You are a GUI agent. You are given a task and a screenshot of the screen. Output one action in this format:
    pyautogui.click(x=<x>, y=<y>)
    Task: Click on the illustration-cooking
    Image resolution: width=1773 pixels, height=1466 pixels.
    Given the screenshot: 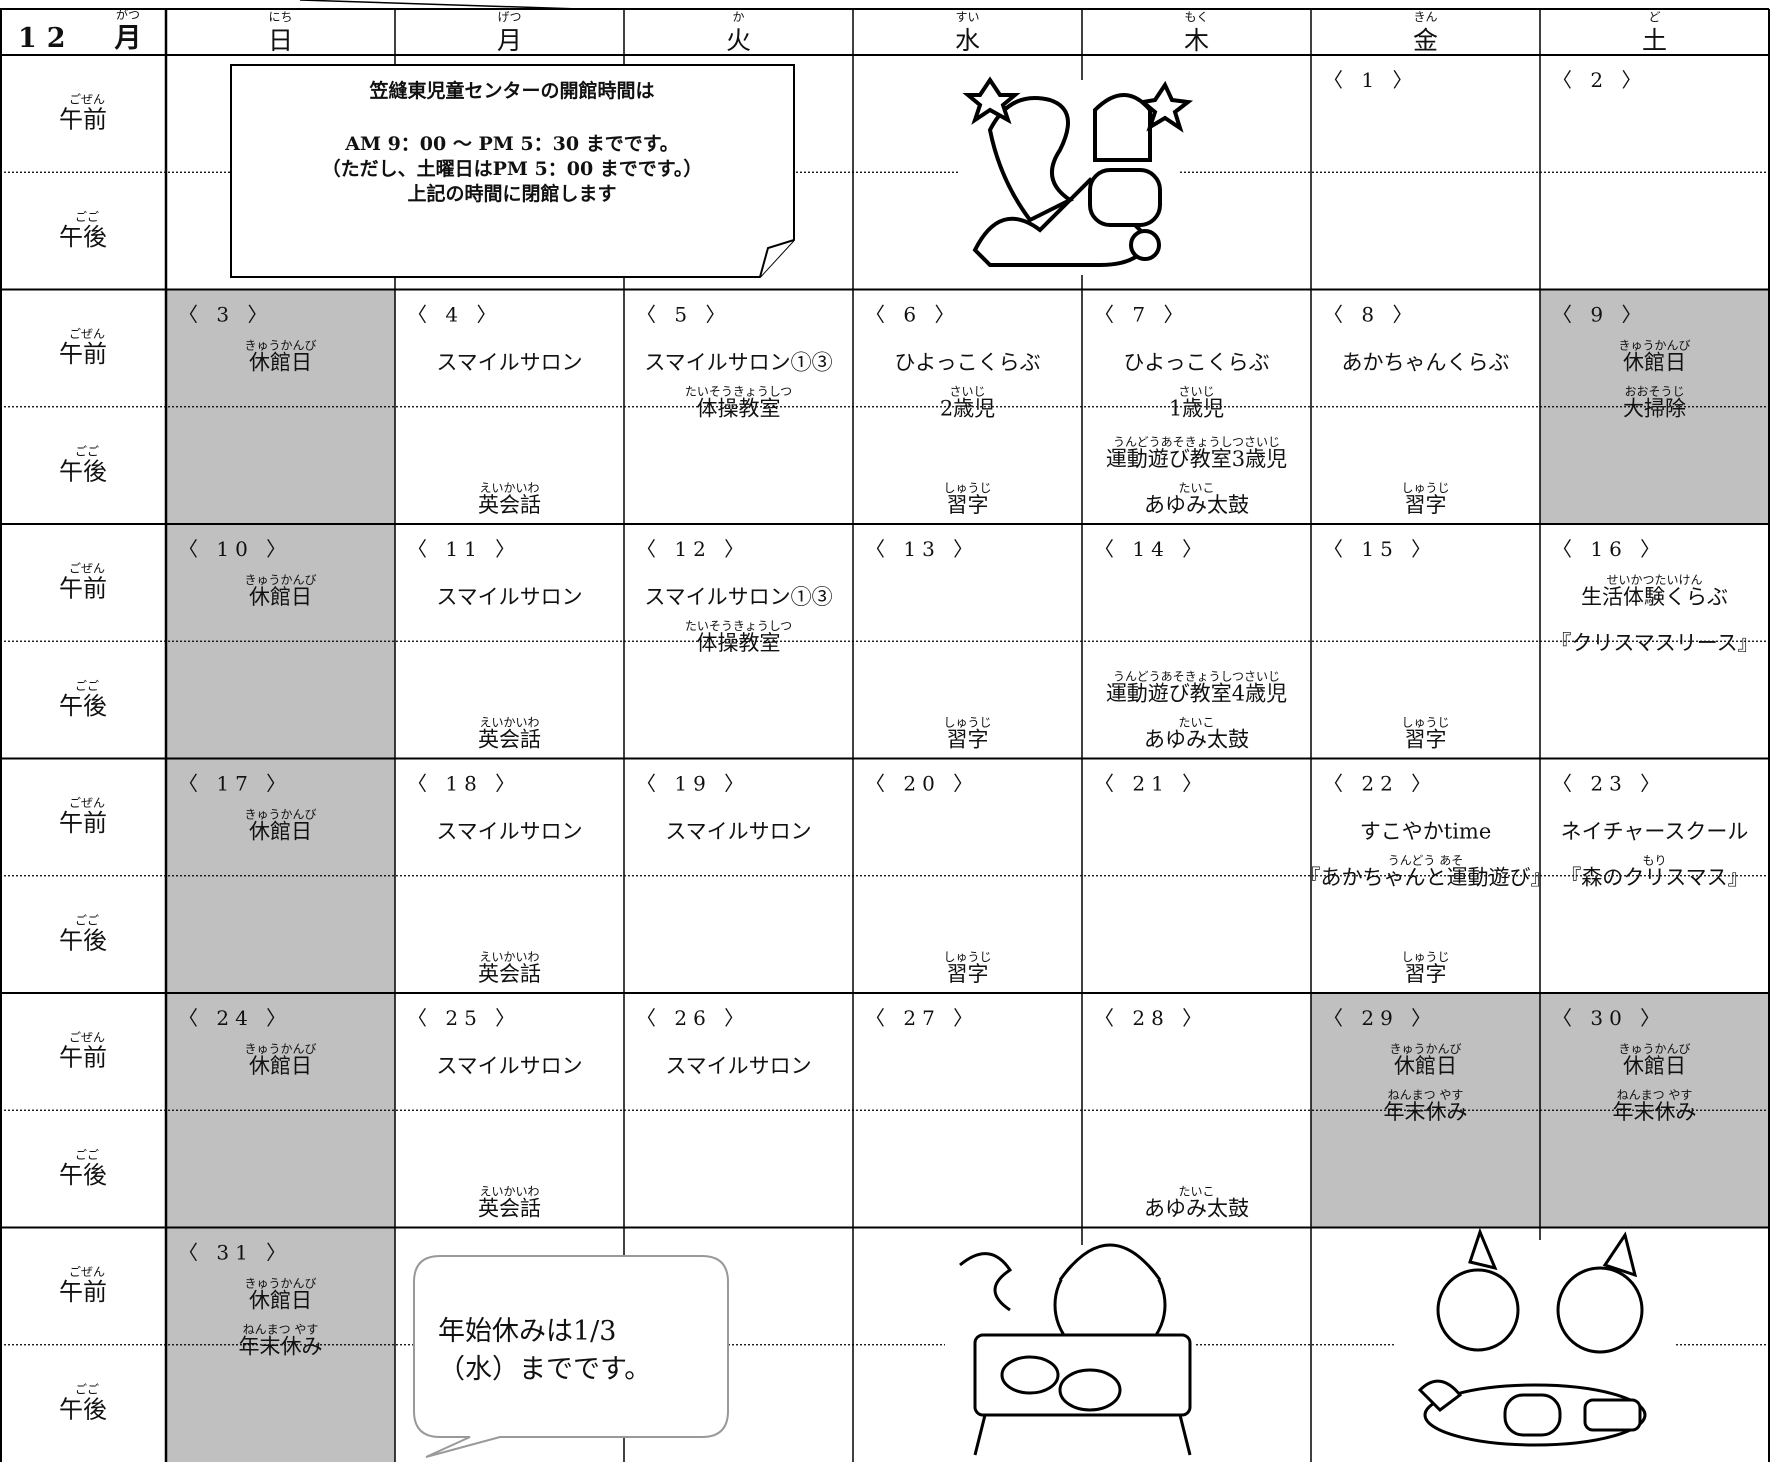 What is the action you would take?
    pyautogui.click(x=1070, y=1352)
    